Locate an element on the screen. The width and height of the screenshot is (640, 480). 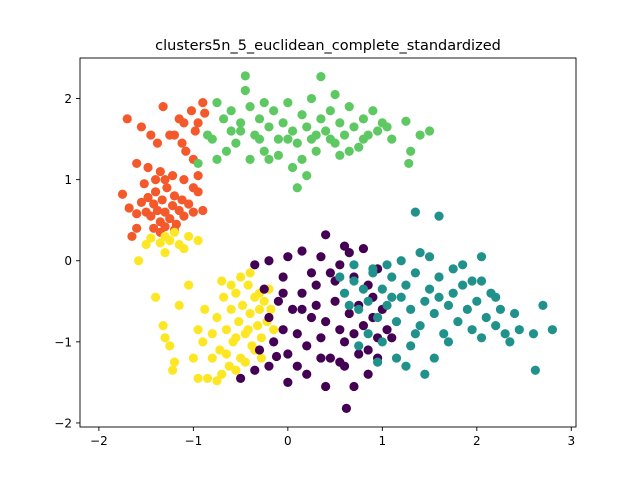
y-tick-label: −1 is located at coordinates (63, 342).